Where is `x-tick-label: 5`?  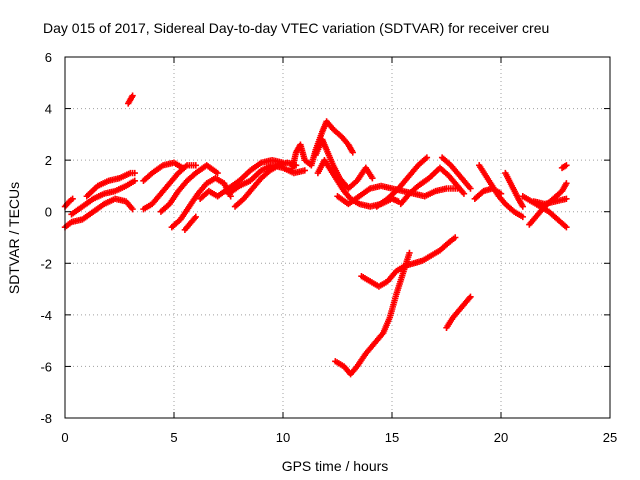
x-tick-label: 5 is located at coordinates (173, 437).